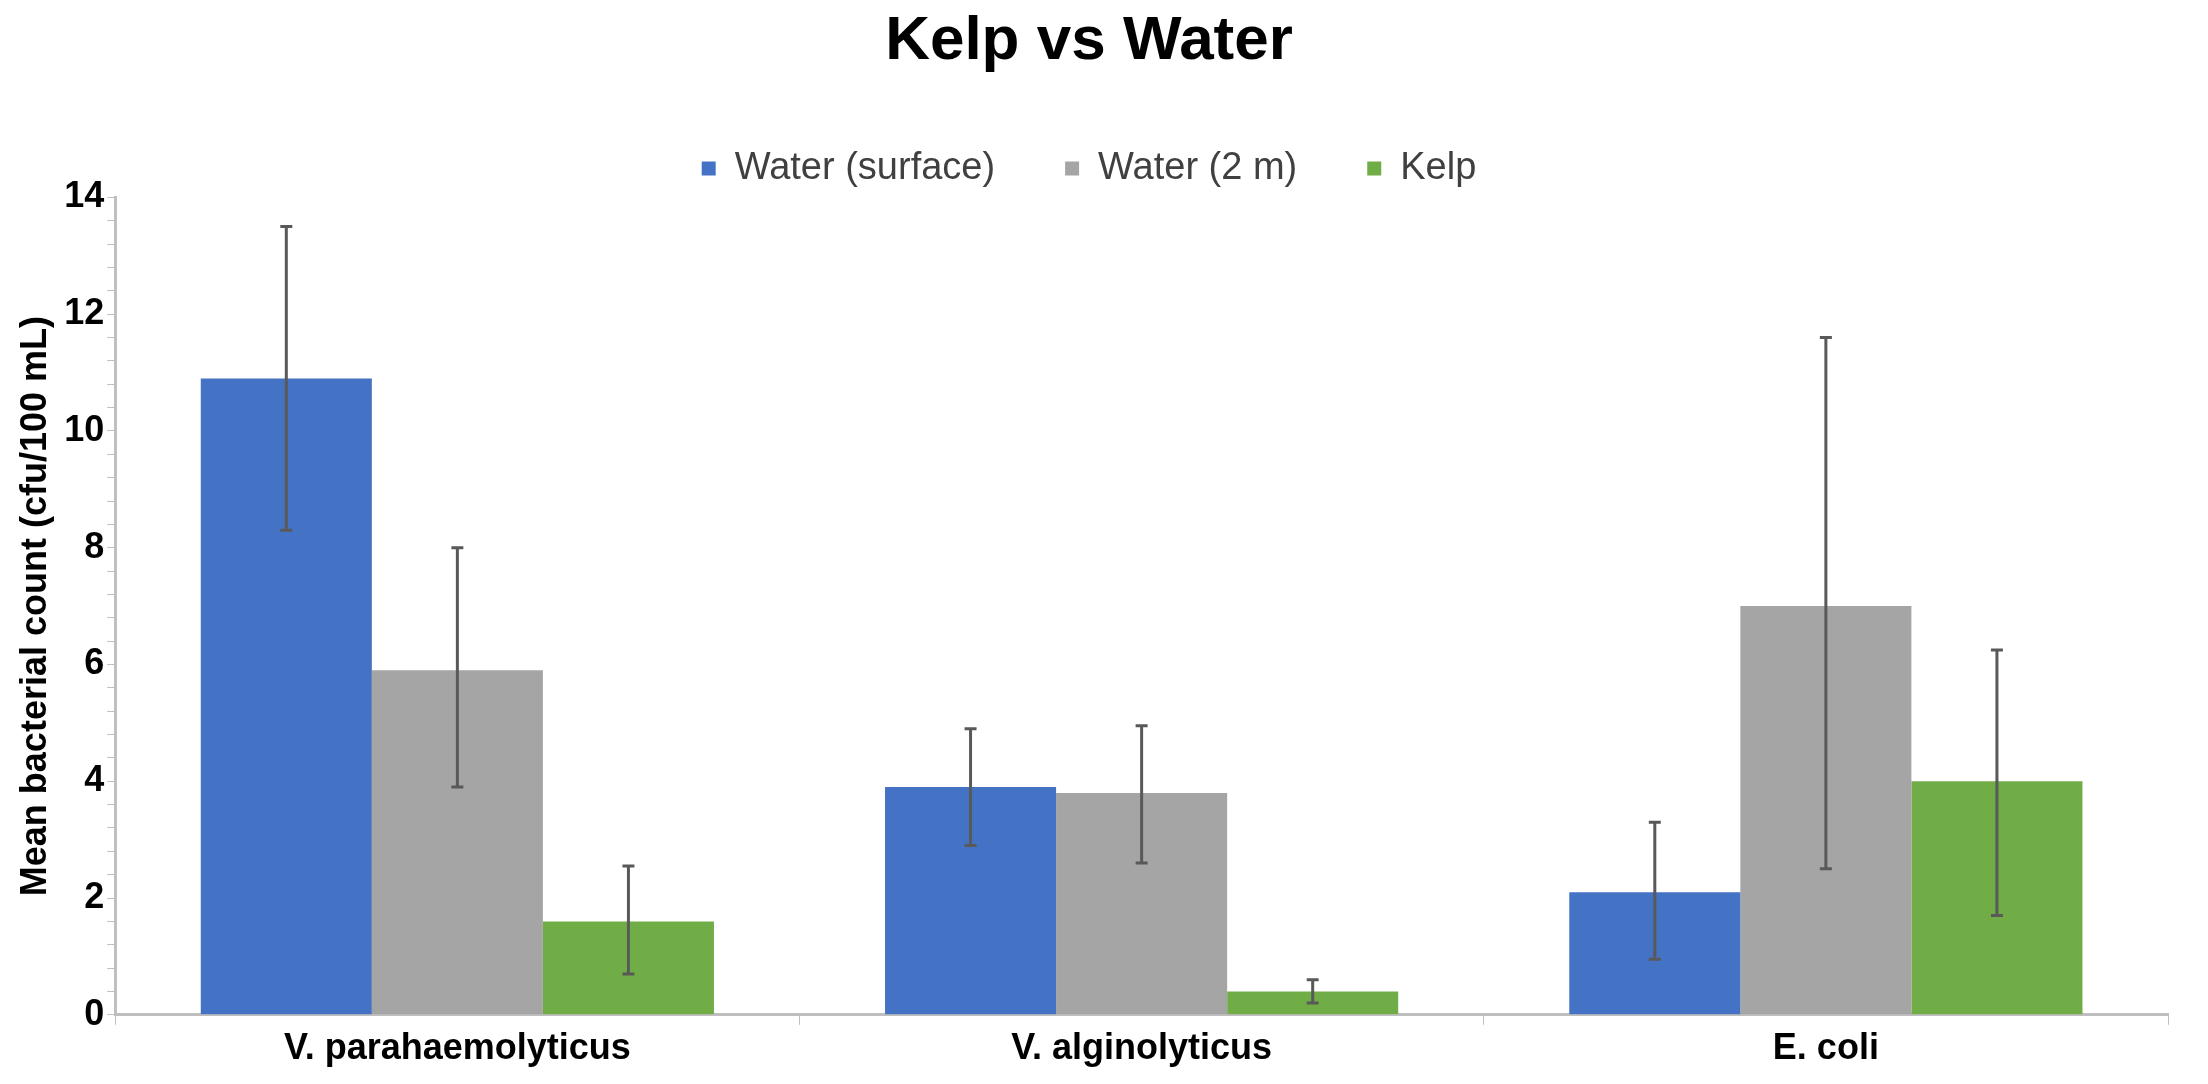  I want to click on legend-label: Water (surface), so click(865, 165).